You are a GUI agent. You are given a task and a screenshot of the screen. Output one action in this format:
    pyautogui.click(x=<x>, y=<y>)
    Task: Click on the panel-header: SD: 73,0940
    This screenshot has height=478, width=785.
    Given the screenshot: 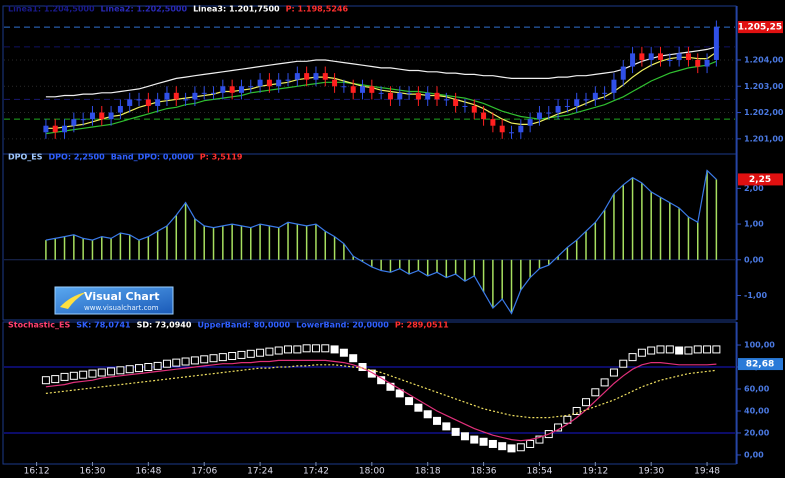 What is the action you would take?
    pyautogui.click(x=164, y=325)
    